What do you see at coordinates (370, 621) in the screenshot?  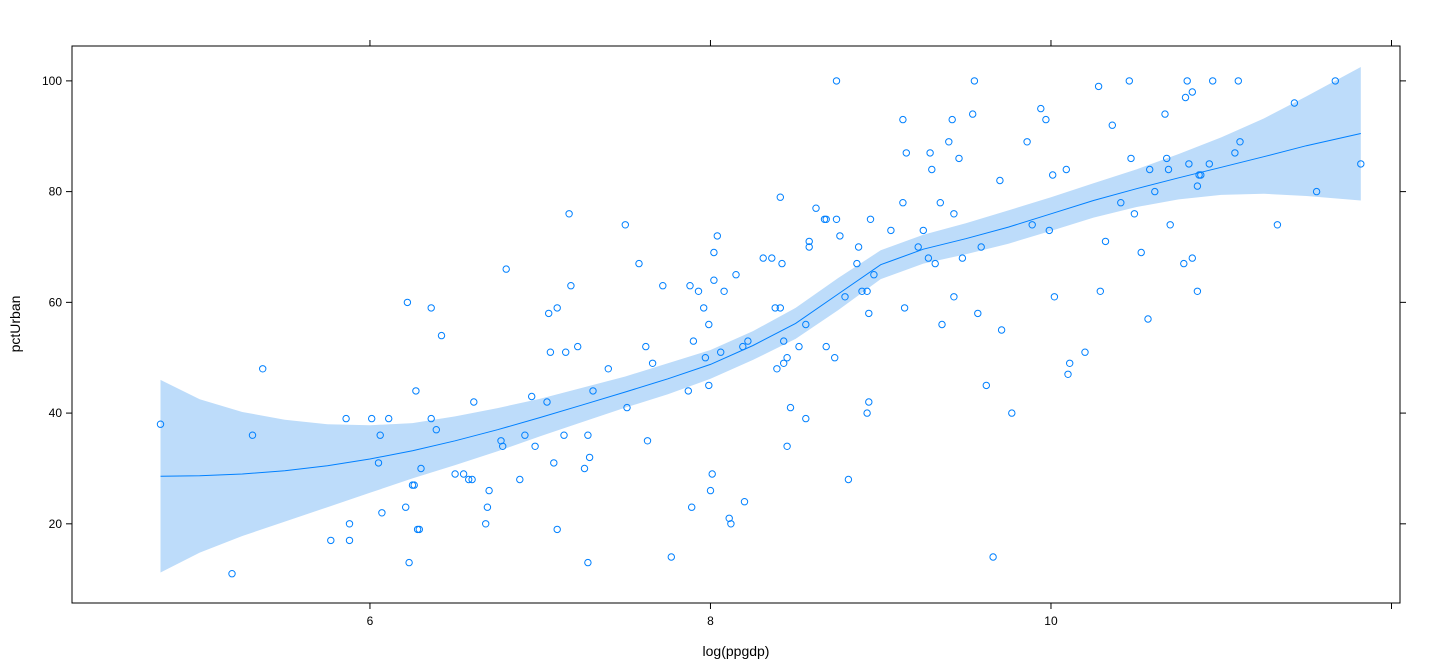 I see `x-tick-label: 6` at bounding box center [370, 621].